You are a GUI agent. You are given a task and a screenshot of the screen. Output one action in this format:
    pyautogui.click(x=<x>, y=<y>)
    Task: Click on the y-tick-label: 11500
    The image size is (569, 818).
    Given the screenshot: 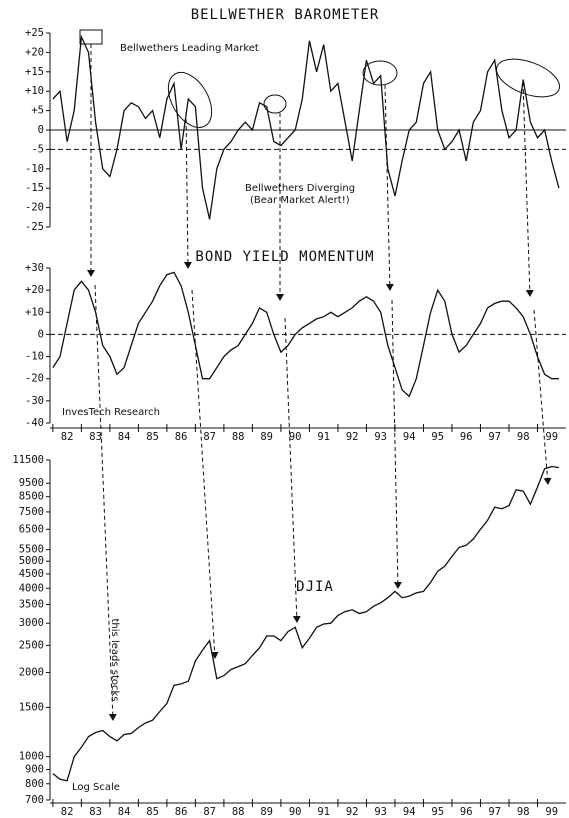 What is the action you would take?
    pyautogui.click(x=28, y=460)
    